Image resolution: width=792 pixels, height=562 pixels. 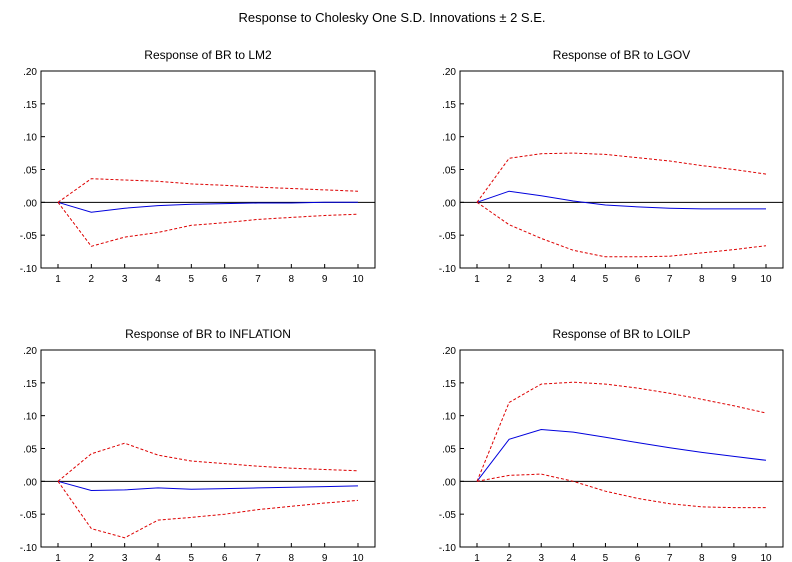 I want to click on panel-title: Response of BR to LOILP, so click(x=621, y=334).